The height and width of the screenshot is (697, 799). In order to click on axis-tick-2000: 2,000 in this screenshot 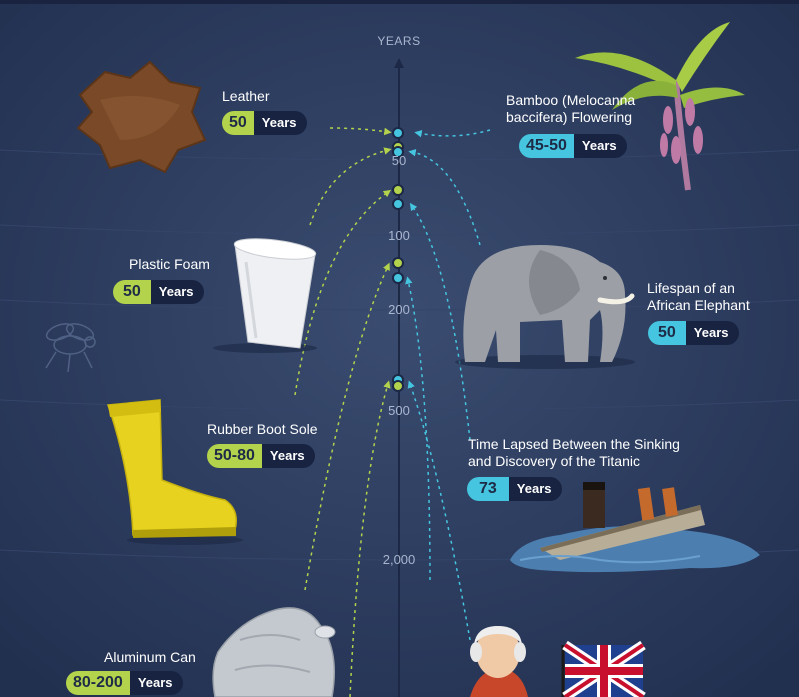, I will do `click(399, 559)`.